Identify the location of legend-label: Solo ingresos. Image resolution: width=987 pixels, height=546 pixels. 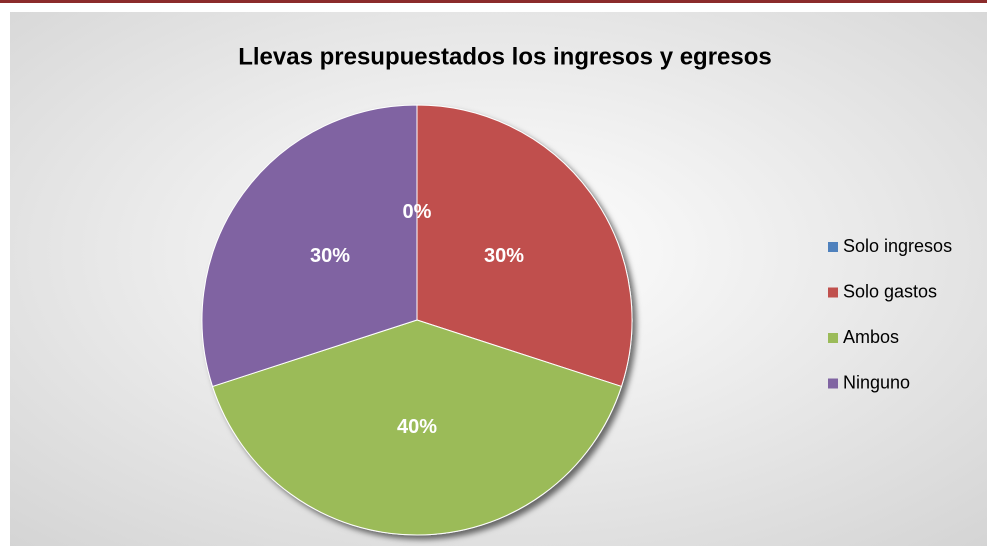
(897, 246).